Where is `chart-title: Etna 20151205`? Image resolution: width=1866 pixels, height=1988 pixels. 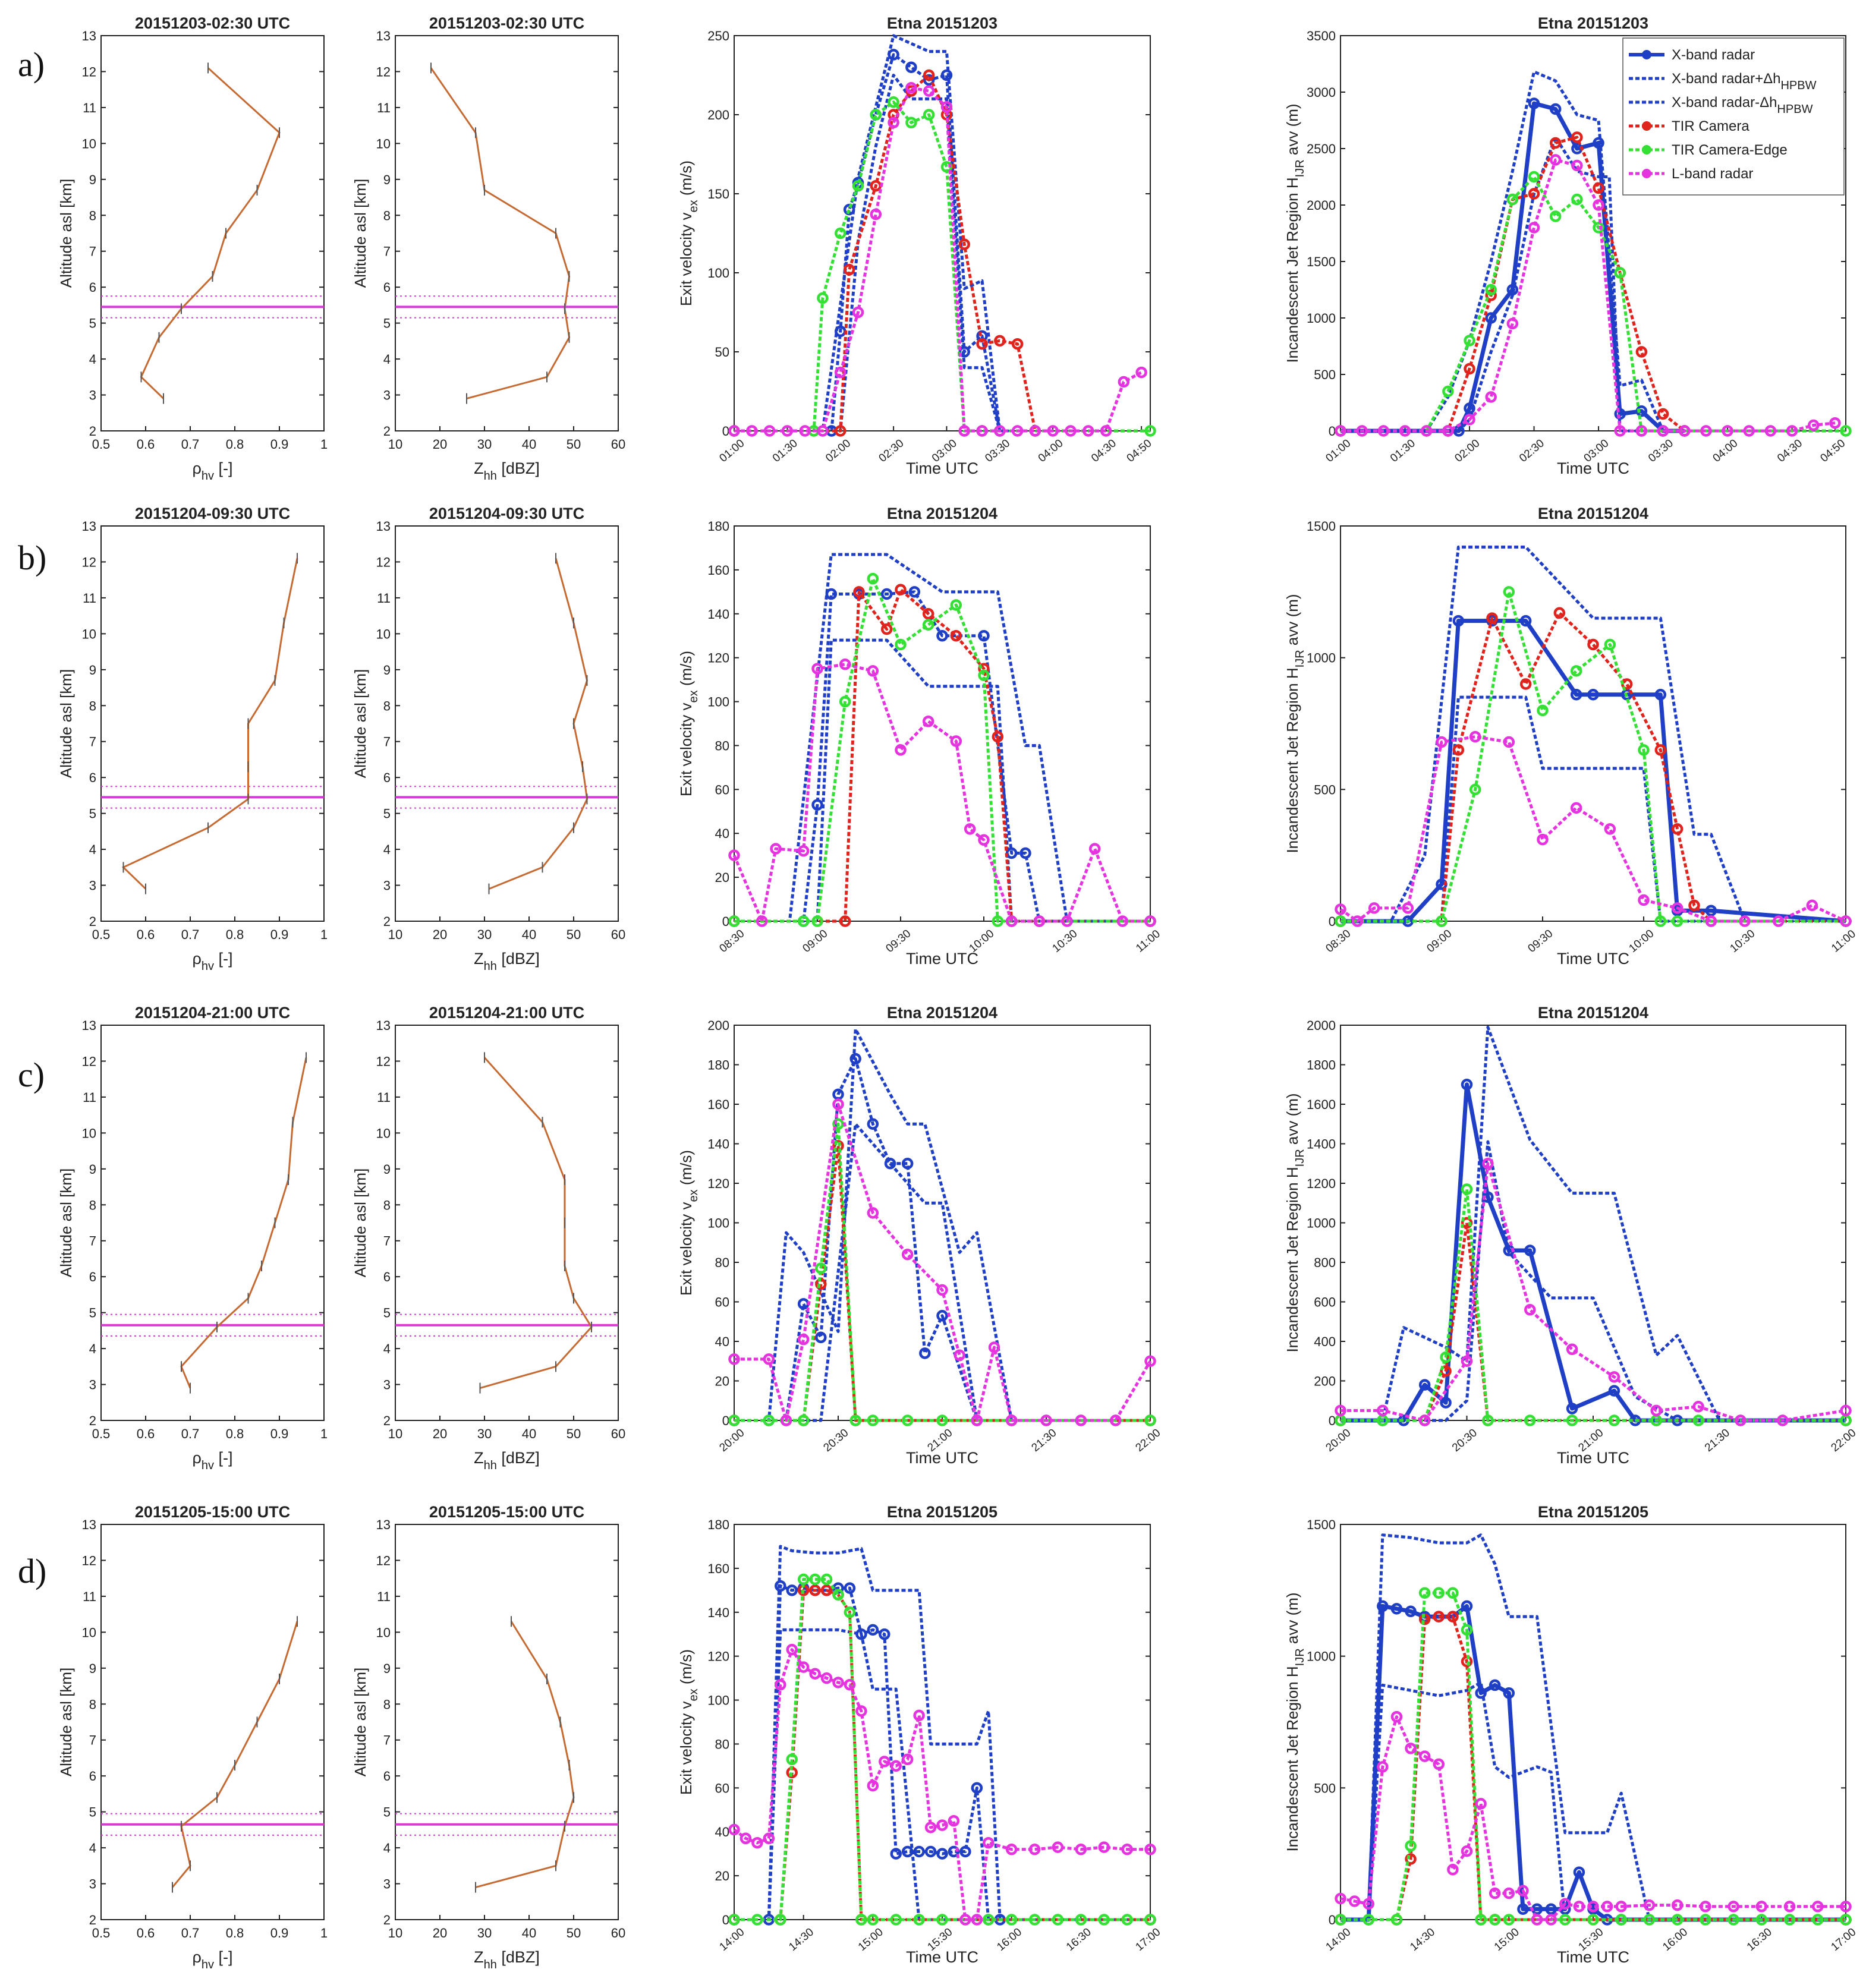 chart-title: Etna 20151205 is located at coordinates (1593, 1512).